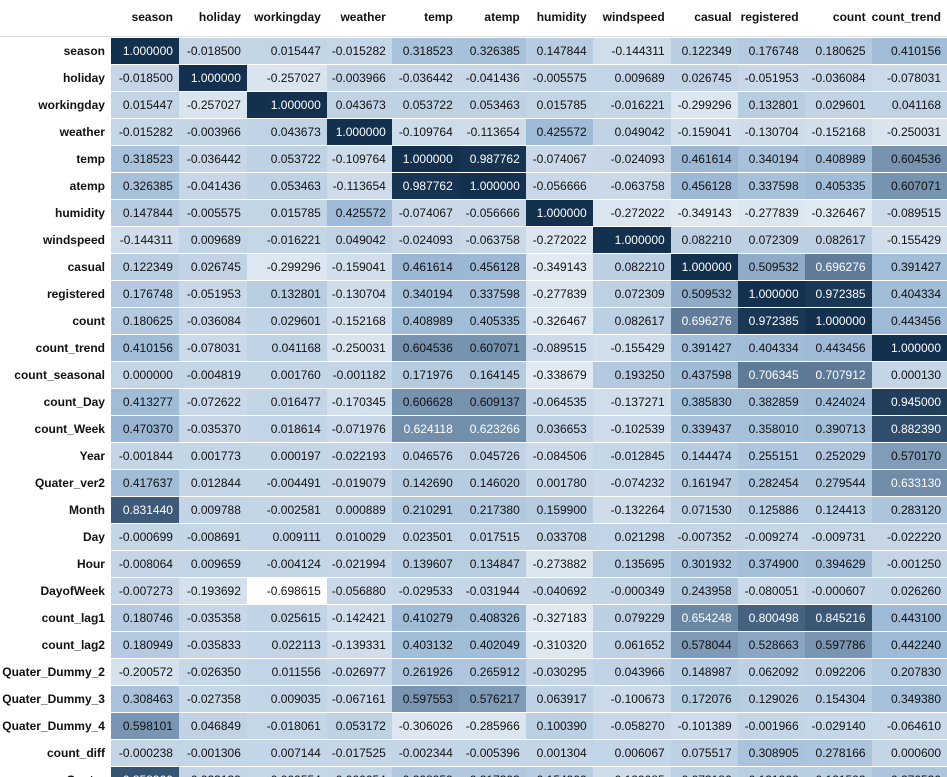 Image resolution: width=947 pixels, height=777 pixels. I want to click on correlation-cell: 0.007144, so click(286, 753).